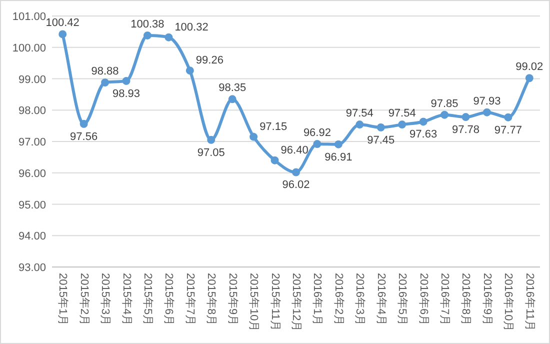 The height and width of the screenshot is (344, 550). What do you see at coordinates (84, 136) in the screenshot?
I see `data-label: 97.56` at bounding box center [84, 136].